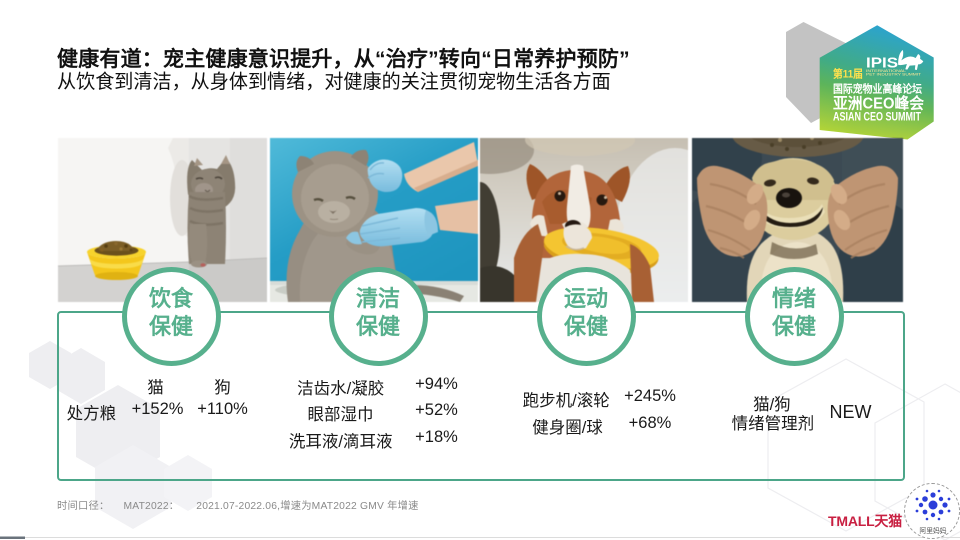 This screenshot has height=540, width=960. I want to click on svg-text: 国际宠物业高峰论坛, so click(877, 89).